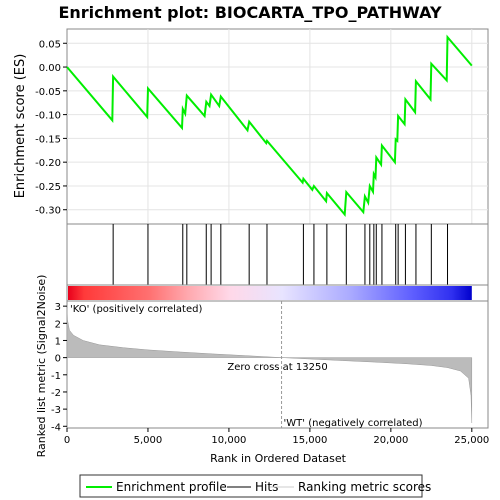 This screenshot has height=500, width=500. I want to click on legend-frame, so click(251, 486).